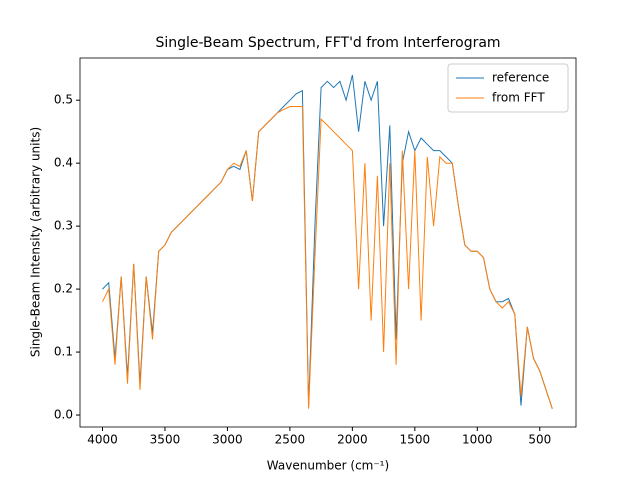 This screenshot has width=640, height=484. I want to click on x-tick-label: 1000, so click(477, 440).